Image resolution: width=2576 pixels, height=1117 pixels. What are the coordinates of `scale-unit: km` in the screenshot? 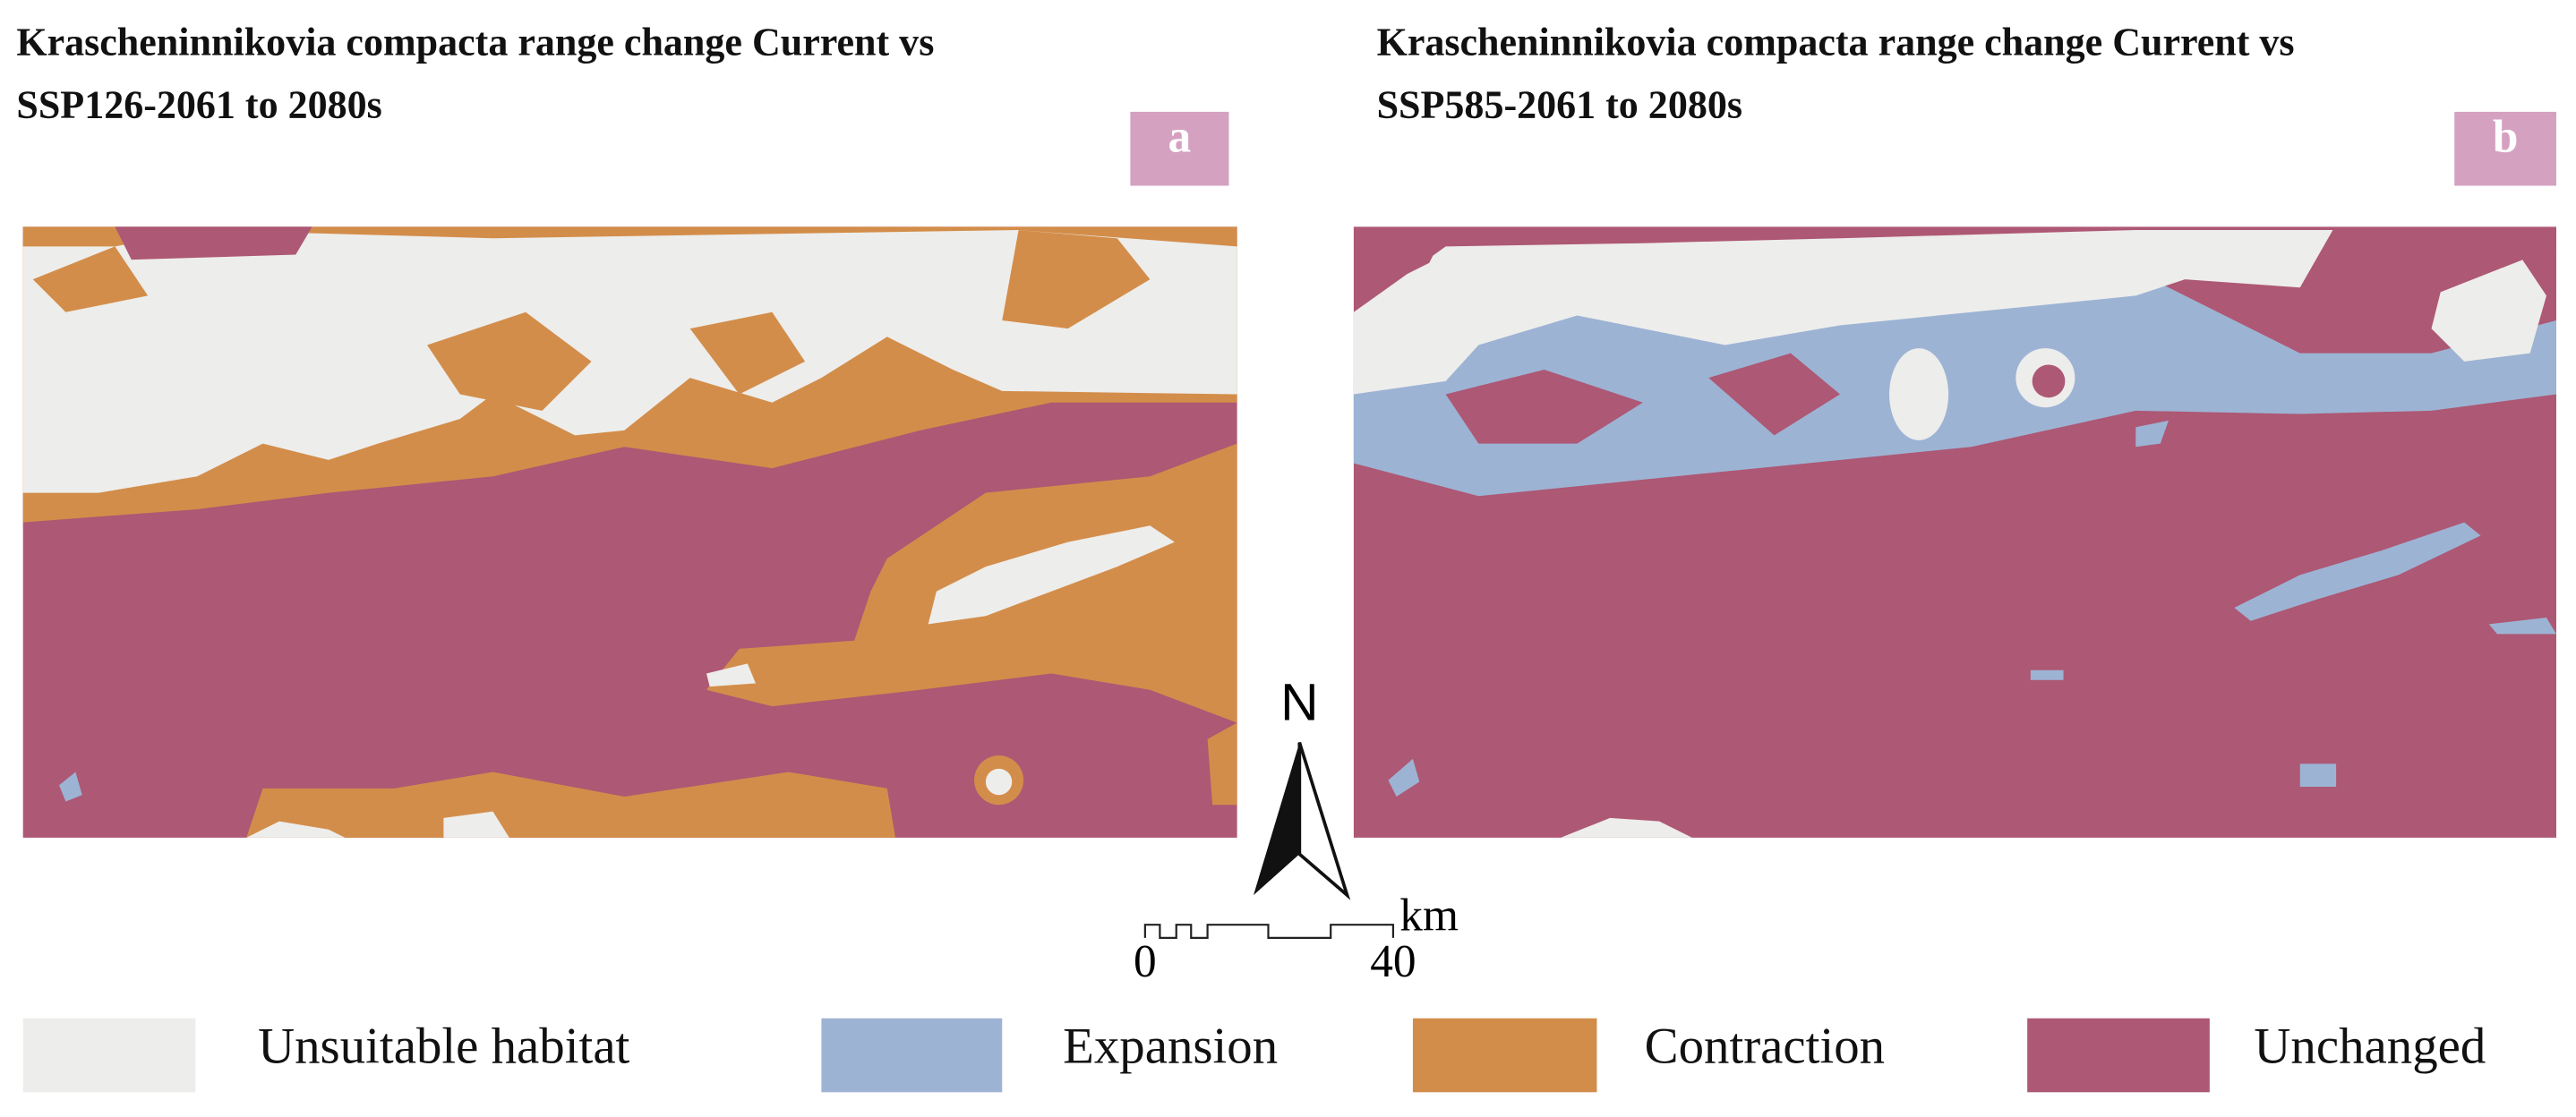 It's located at (1429, 915).